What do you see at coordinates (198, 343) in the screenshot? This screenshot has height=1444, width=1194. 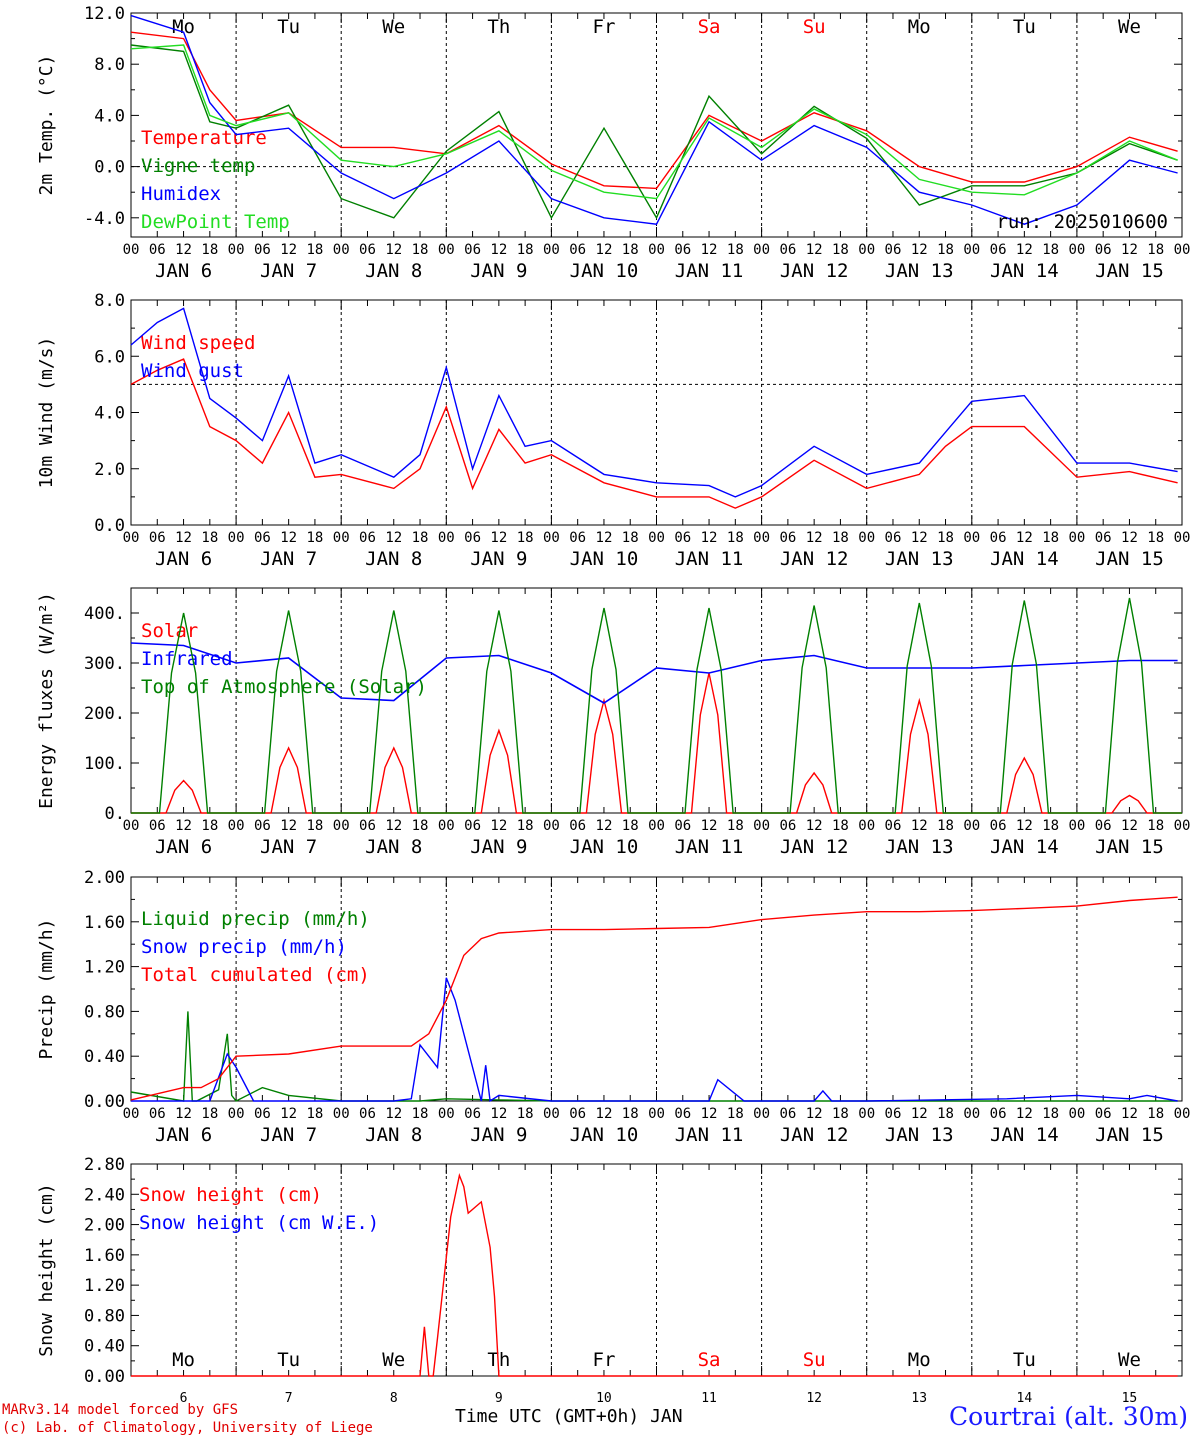 I see `legend-entry: Wind speed` at bounding box center [198, 343].